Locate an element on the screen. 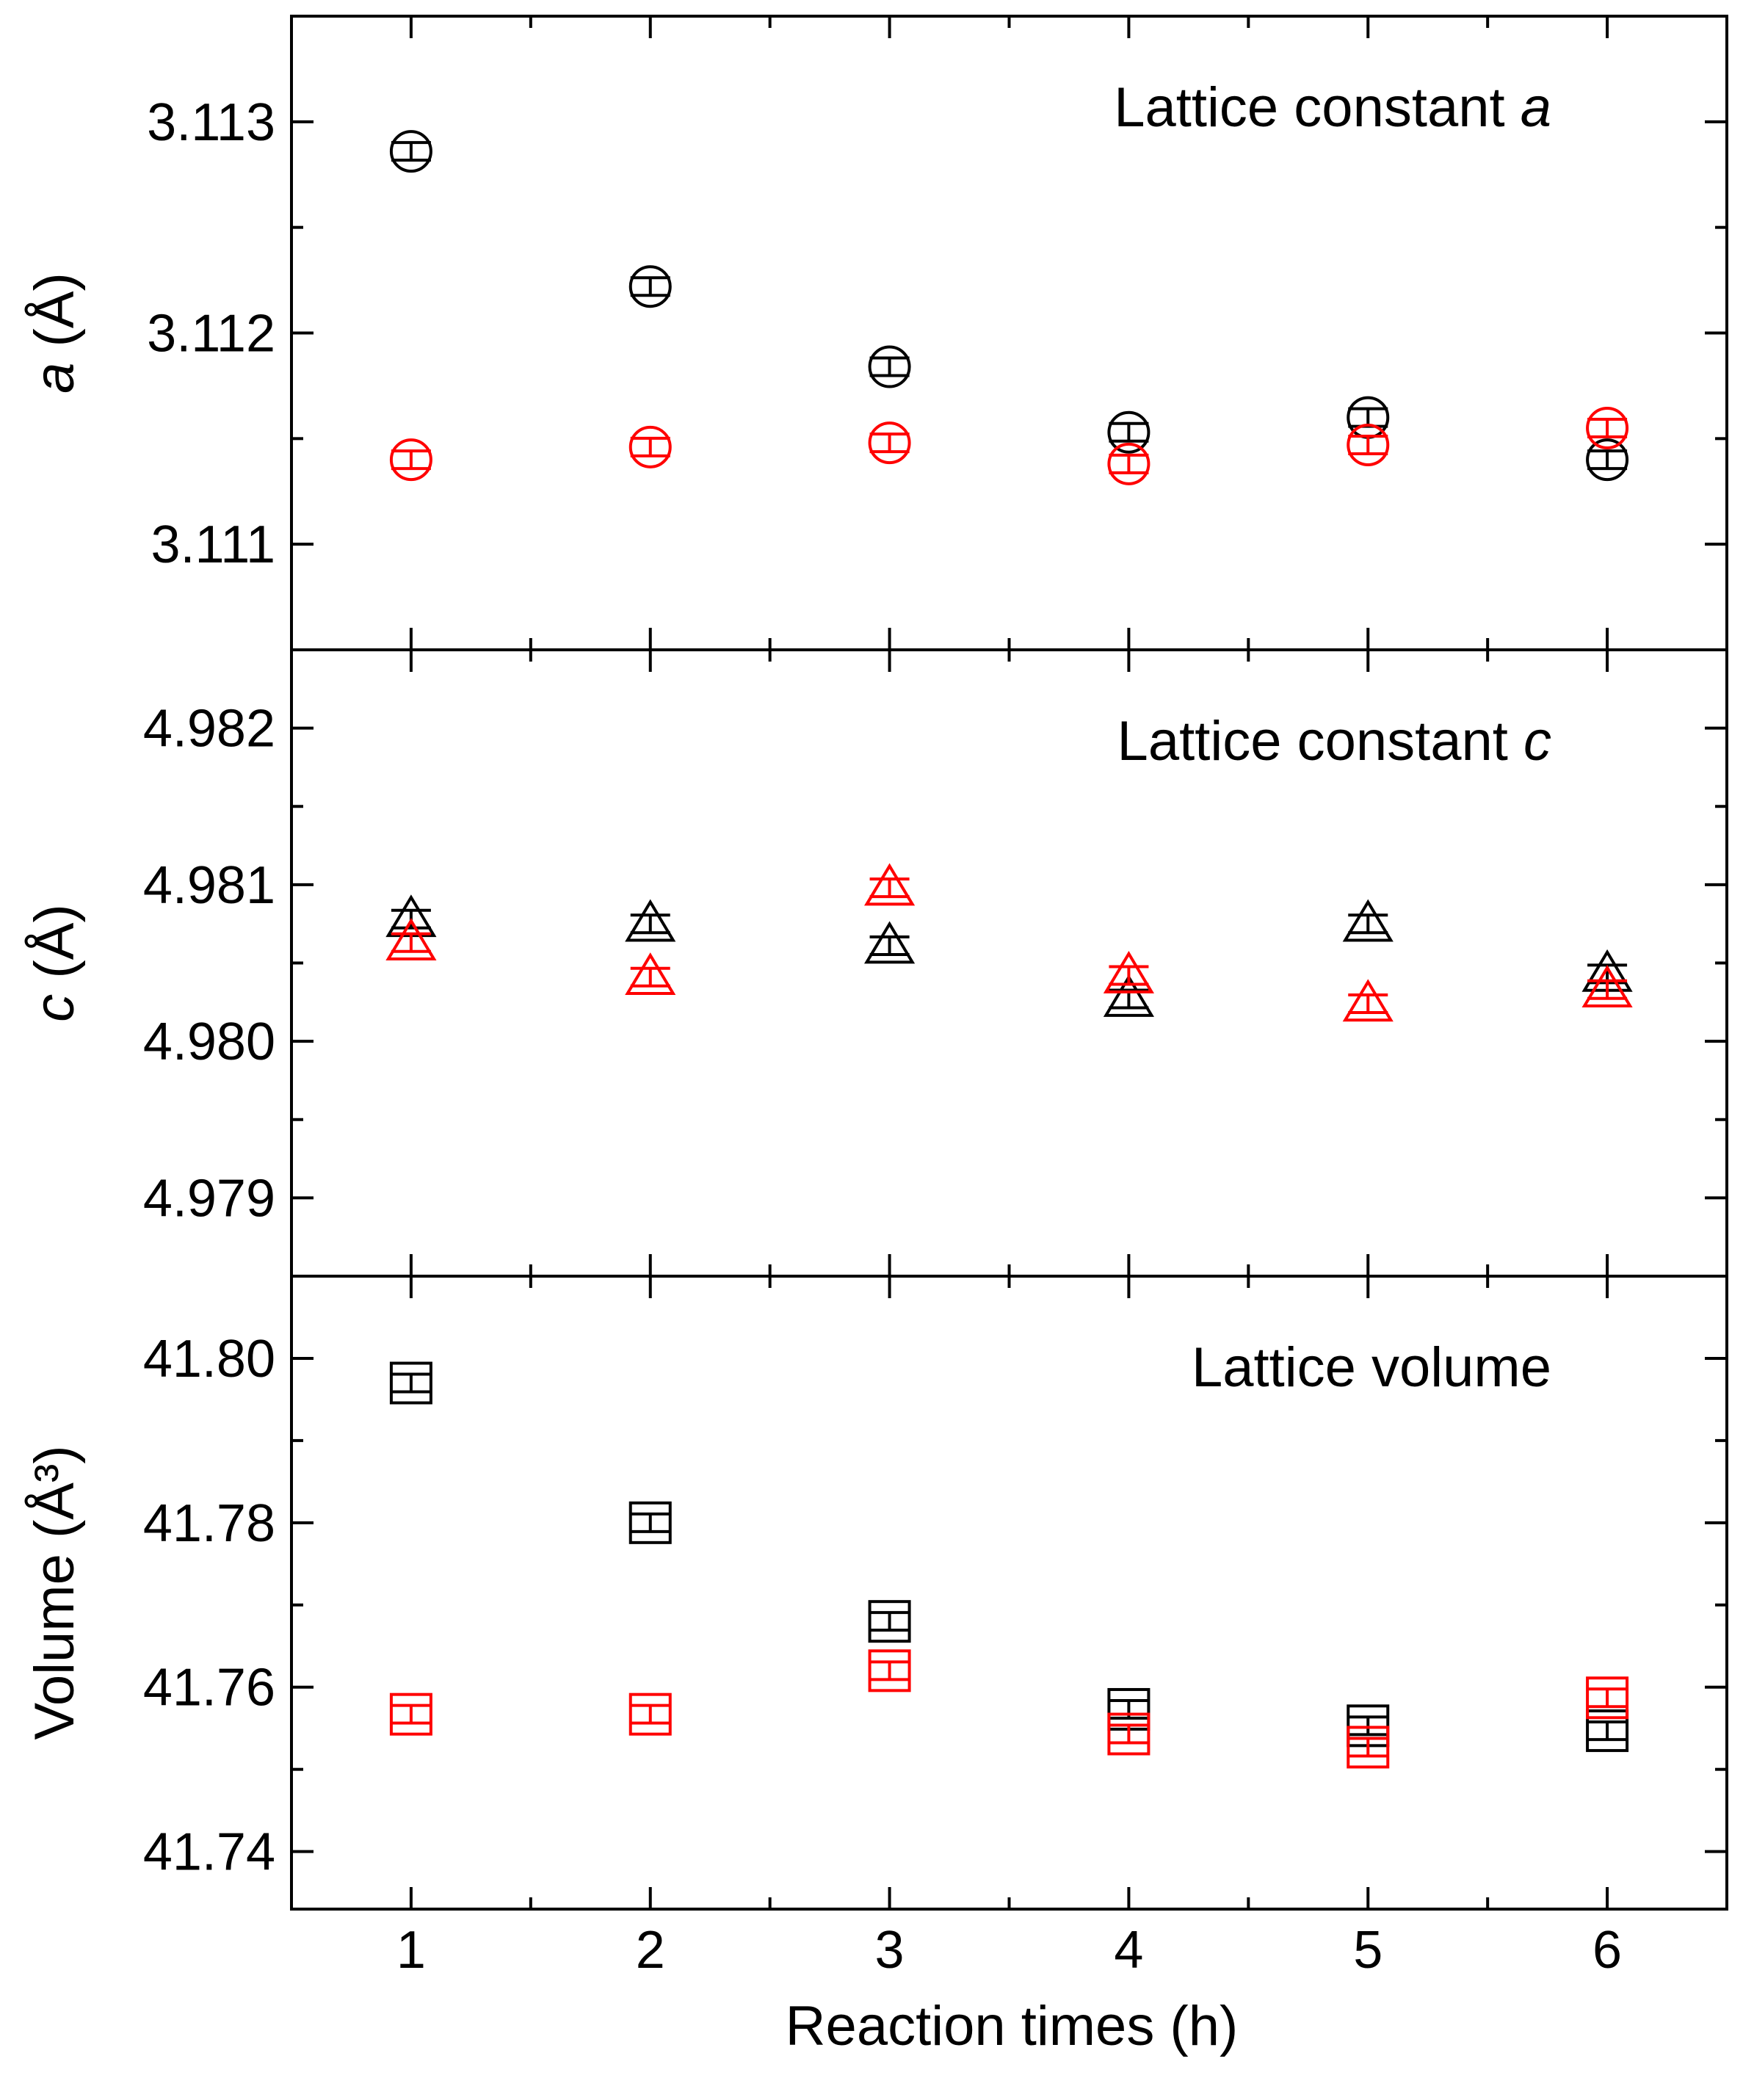 The image size is (1743, 2100). y-axis-title: a (Å) is located at coordinates (54, 333).